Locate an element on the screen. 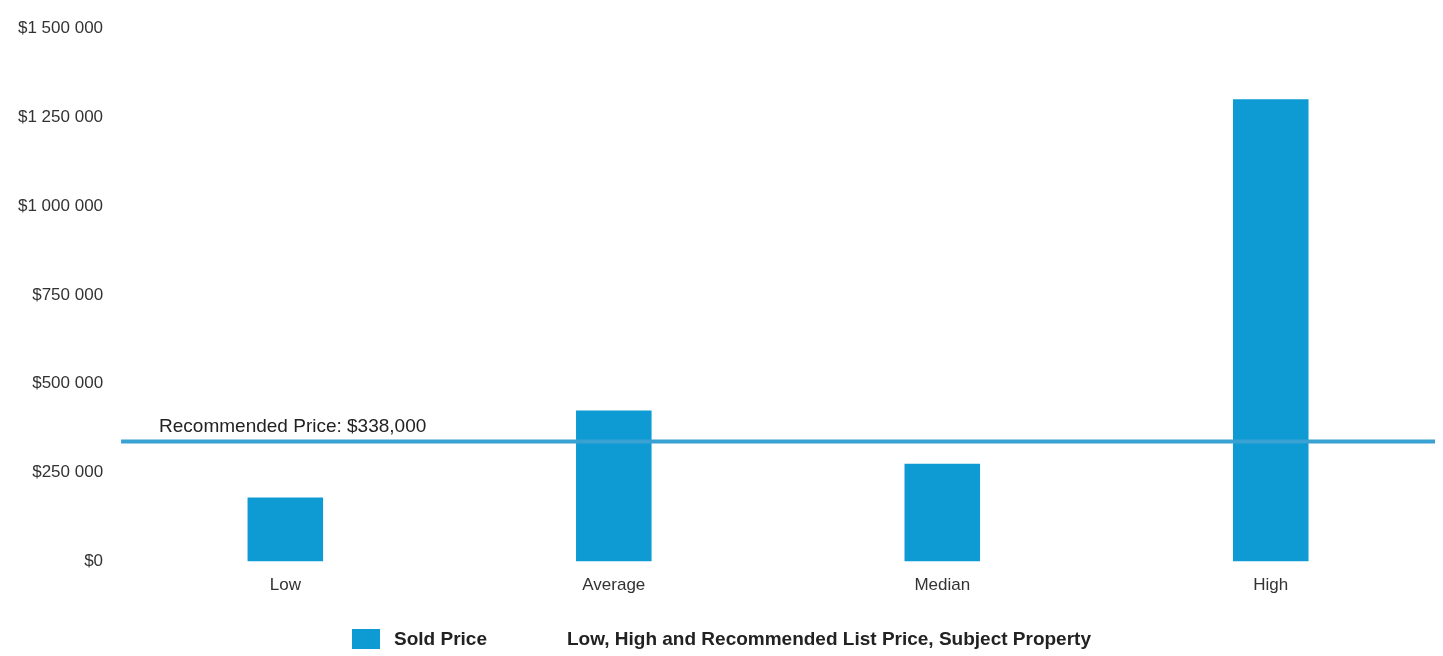 Image resolution: width=1443 pixels, height=656 pixels. y-tick-label: $1 250 000 is located at coordinates (60, 116).